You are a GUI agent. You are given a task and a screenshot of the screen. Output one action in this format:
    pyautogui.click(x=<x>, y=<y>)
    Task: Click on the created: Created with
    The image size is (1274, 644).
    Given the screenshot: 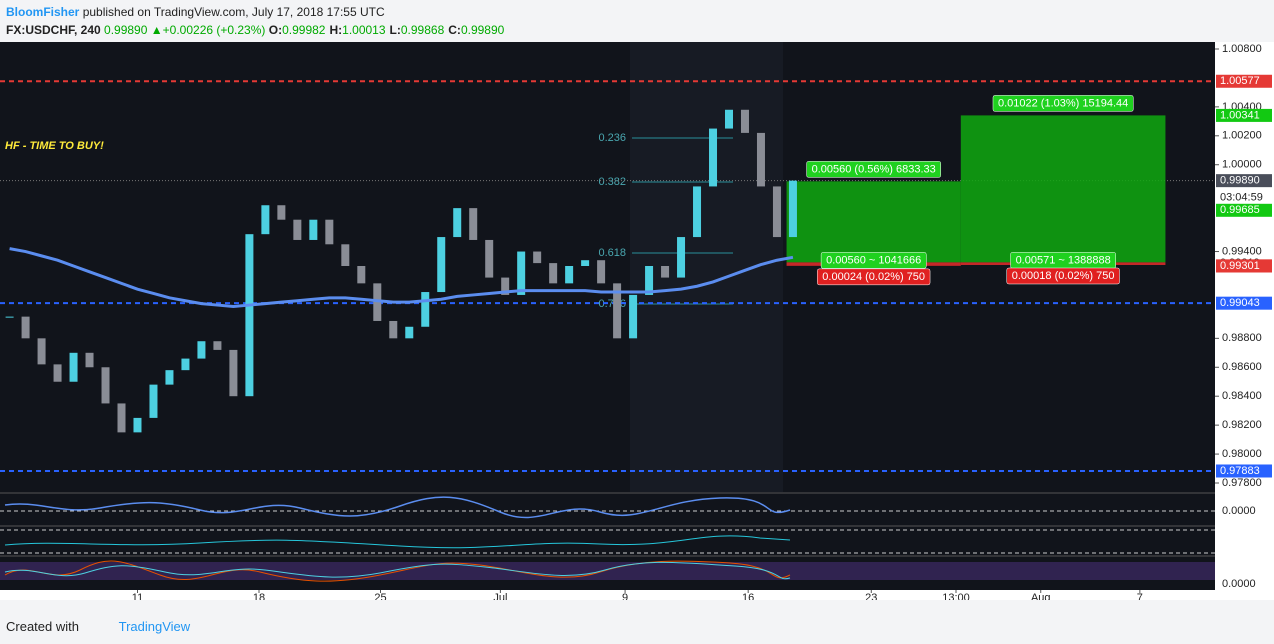 What is the action you would take?
    pyautogui.click(x=42, y=626)
    